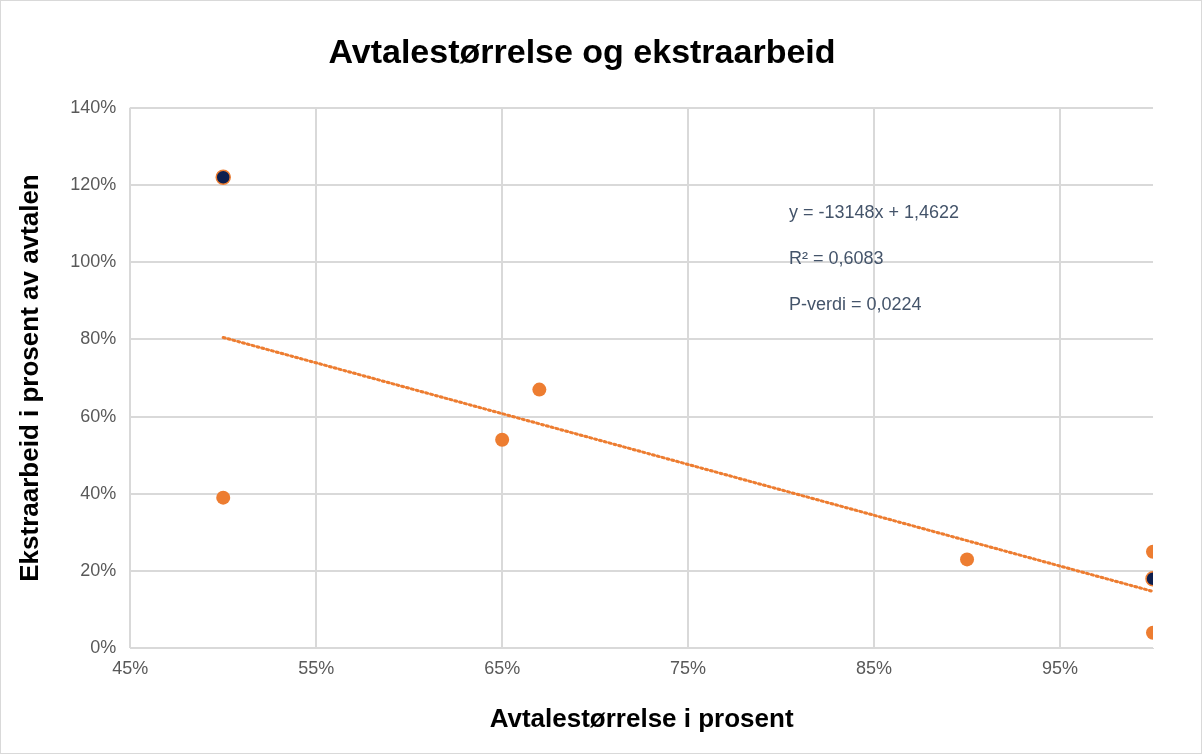 The height and width of the screenshot is (754, 1202). I want to click on x-axis-title: Avtalestørrelse i prosent, so click(641, 717).